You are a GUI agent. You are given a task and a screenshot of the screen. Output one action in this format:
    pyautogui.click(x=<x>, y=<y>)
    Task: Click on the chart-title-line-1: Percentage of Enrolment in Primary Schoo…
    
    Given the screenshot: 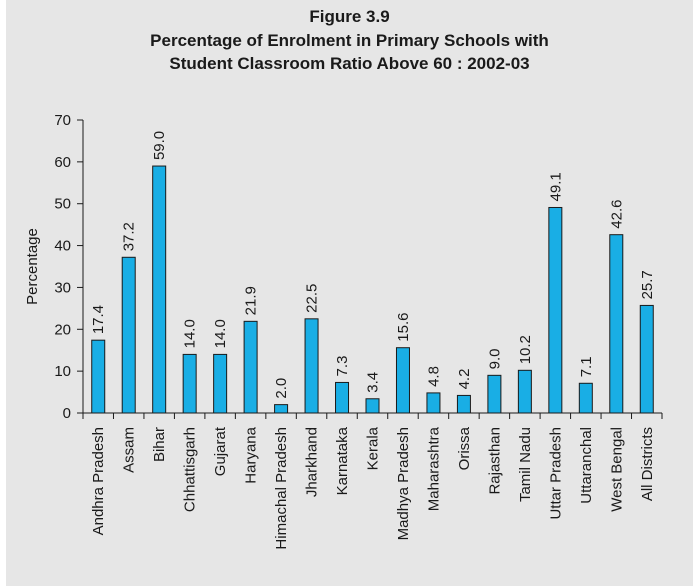 What is the action you would take?
    pyautogui.click(x=349, y=40)
    